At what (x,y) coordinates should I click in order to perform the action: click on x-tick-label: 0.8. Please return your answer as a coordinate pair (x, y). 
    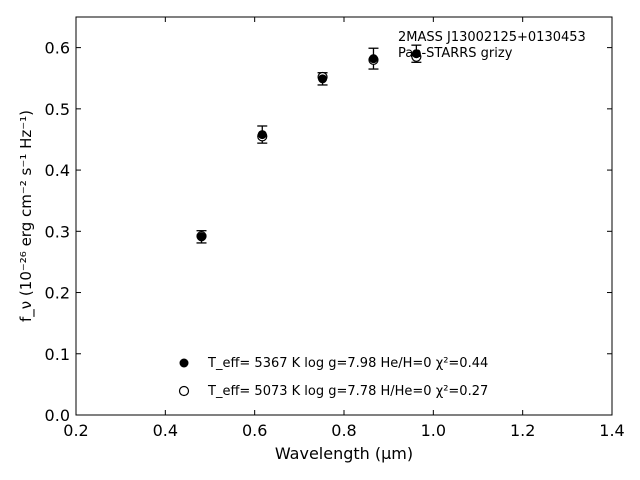
    Looking at the image, I should click on (343, 430).